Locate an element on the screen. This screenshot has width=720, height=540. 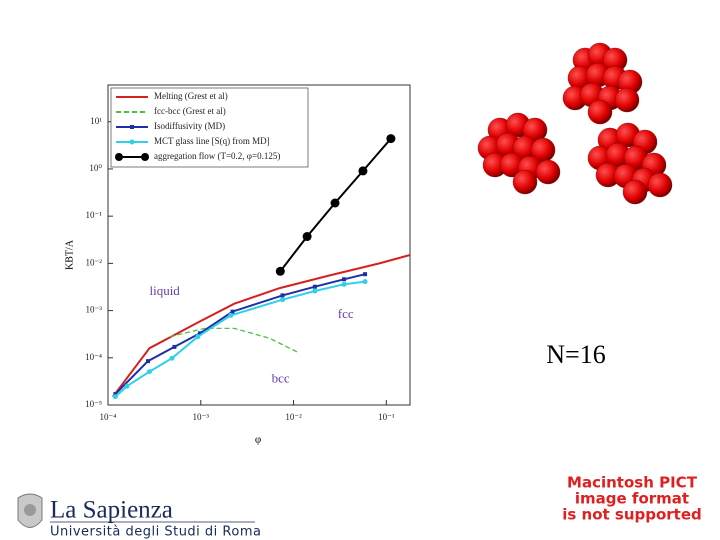
y-tick-label: 10⁻¹ is located at coordinates (94, 215).